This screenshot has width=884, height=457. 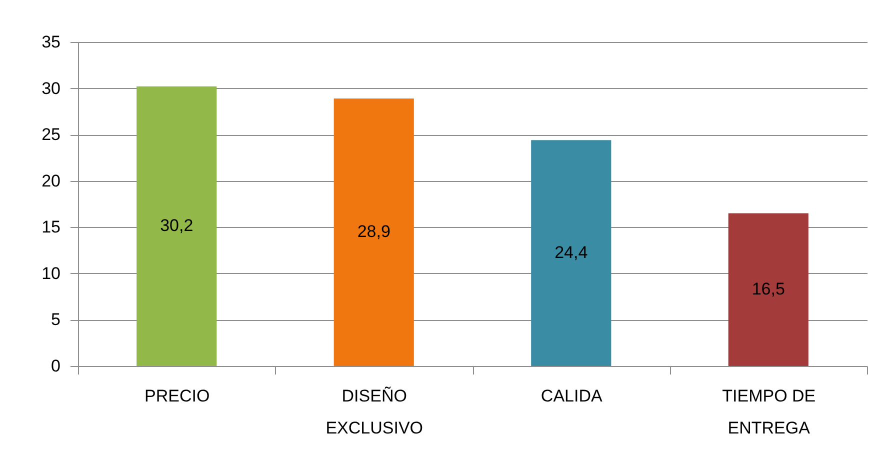 What do you see at coordinates (55, 320) in the screenshot?
I see `y-tick-label: 5` at bounding box center [55, 320].